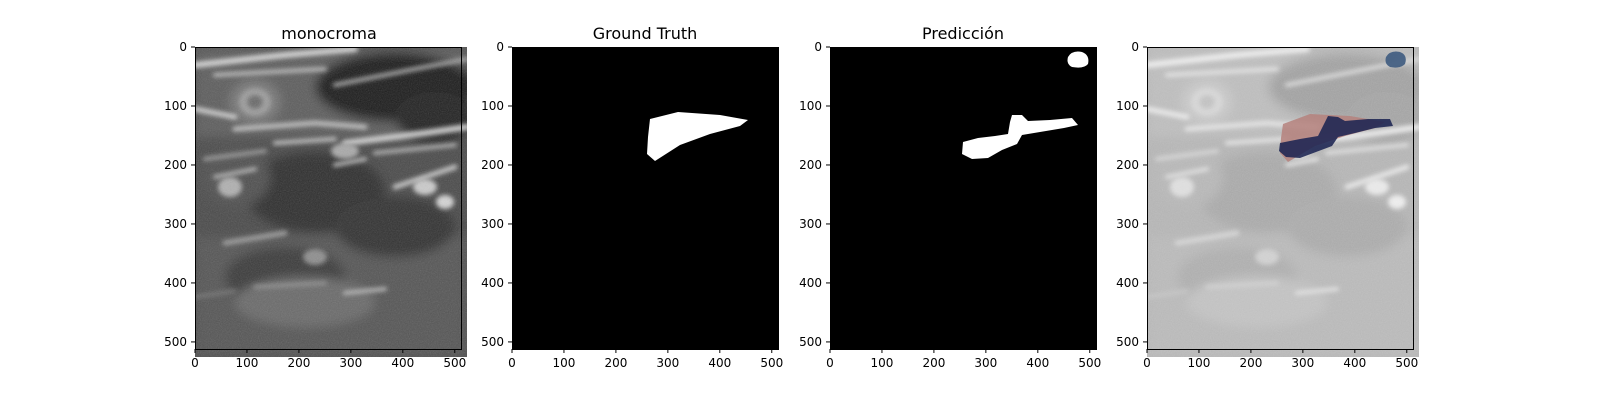 Image resolution: width=1600 pixels, height=400 pixels. Describe the element at coordinates (963, 33) in the screenshot. I see `panel-title: Predicción` at that location.